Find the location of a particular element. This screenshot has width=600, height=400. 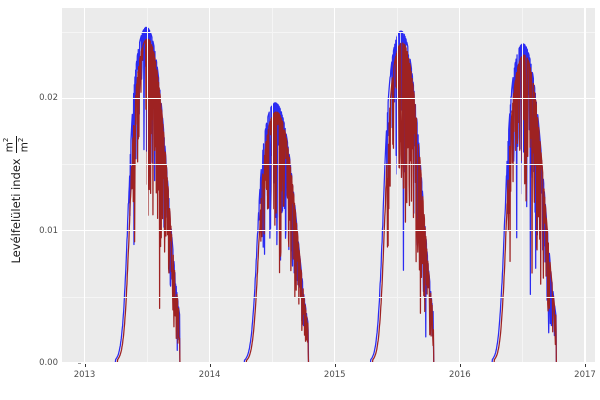

x-tick-label: 2015 is located at coordinates (334, 375).